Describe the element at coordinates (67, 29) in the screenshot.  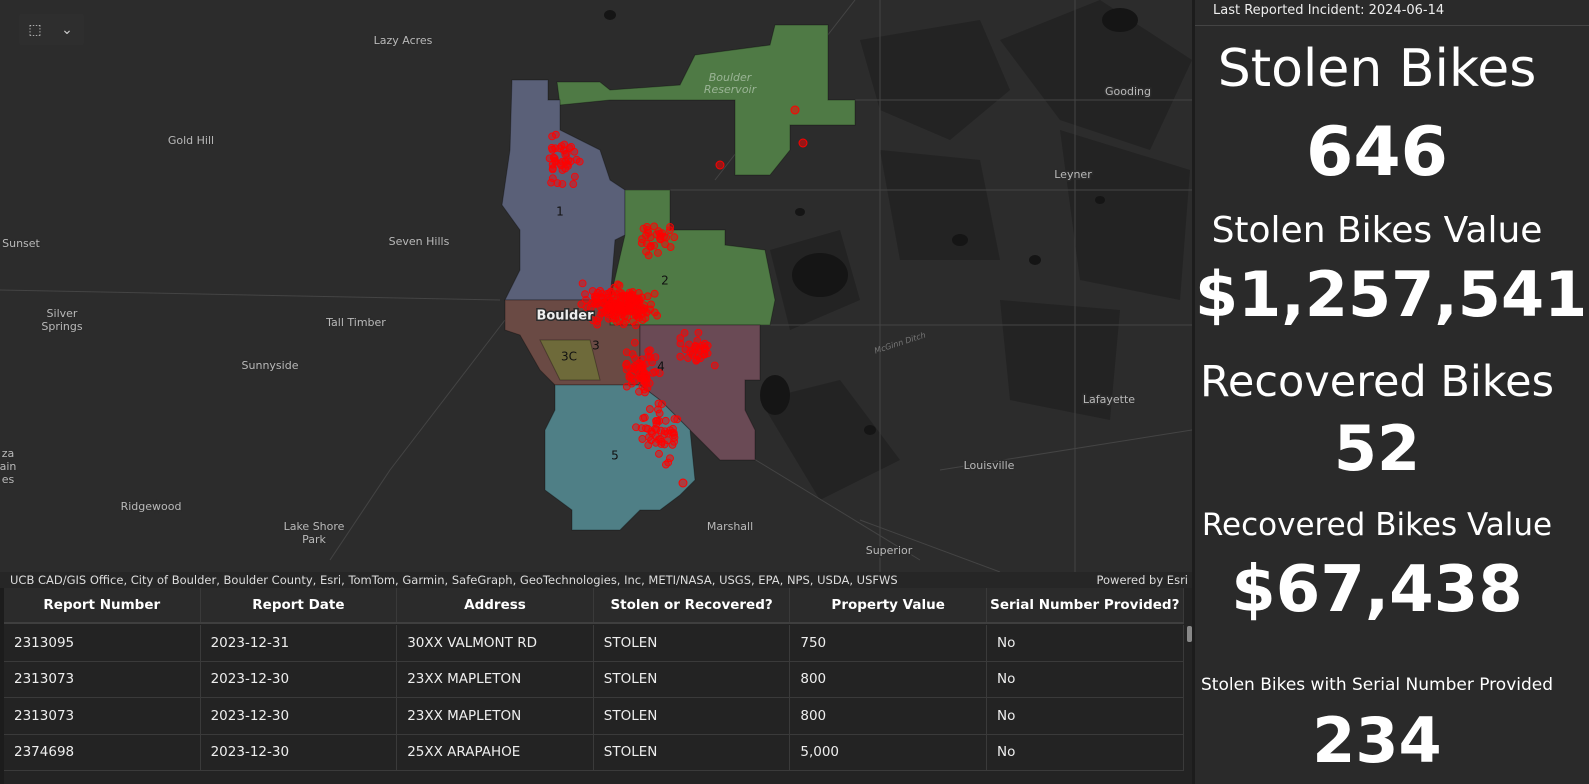
I see `select-dropdown: ⌄` at that location.